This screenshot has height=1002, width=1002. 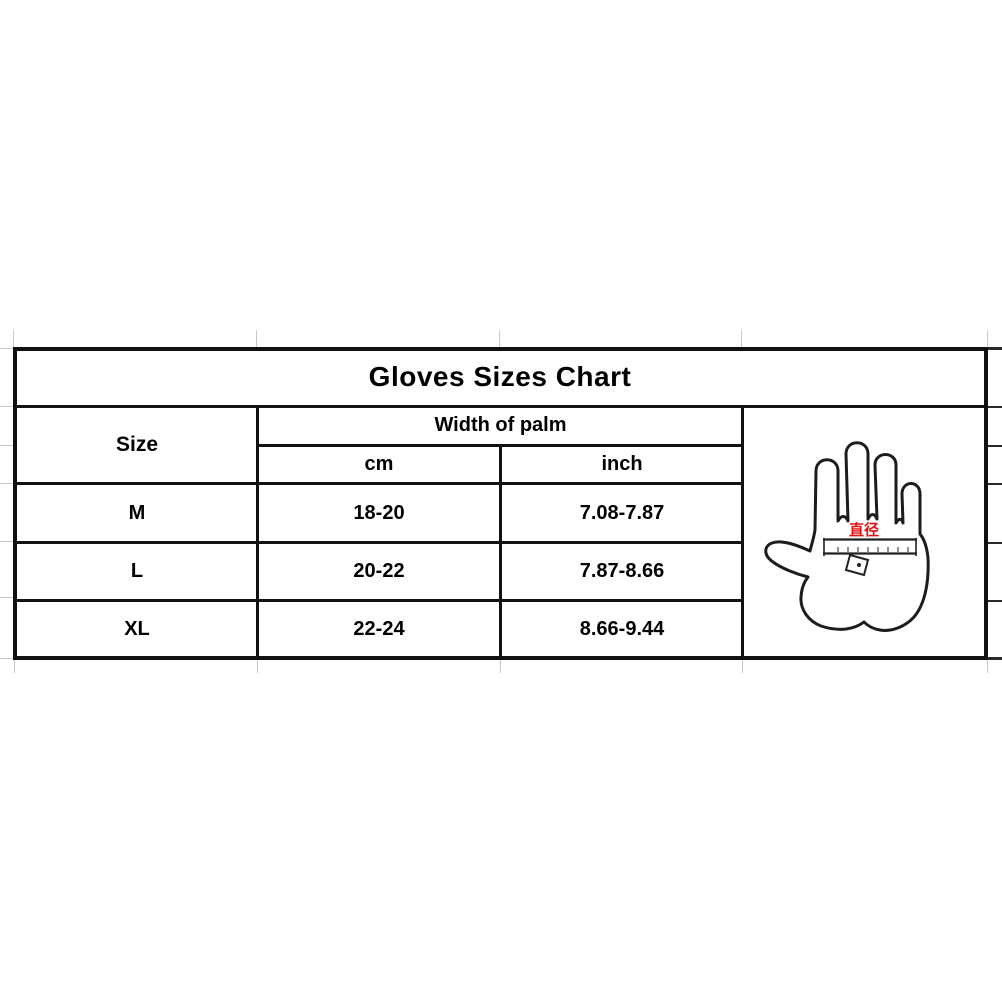 What do you see at coordinates (500, 349) in the screenshot?
I see `table-border-top` at bounding box center [500, 349].